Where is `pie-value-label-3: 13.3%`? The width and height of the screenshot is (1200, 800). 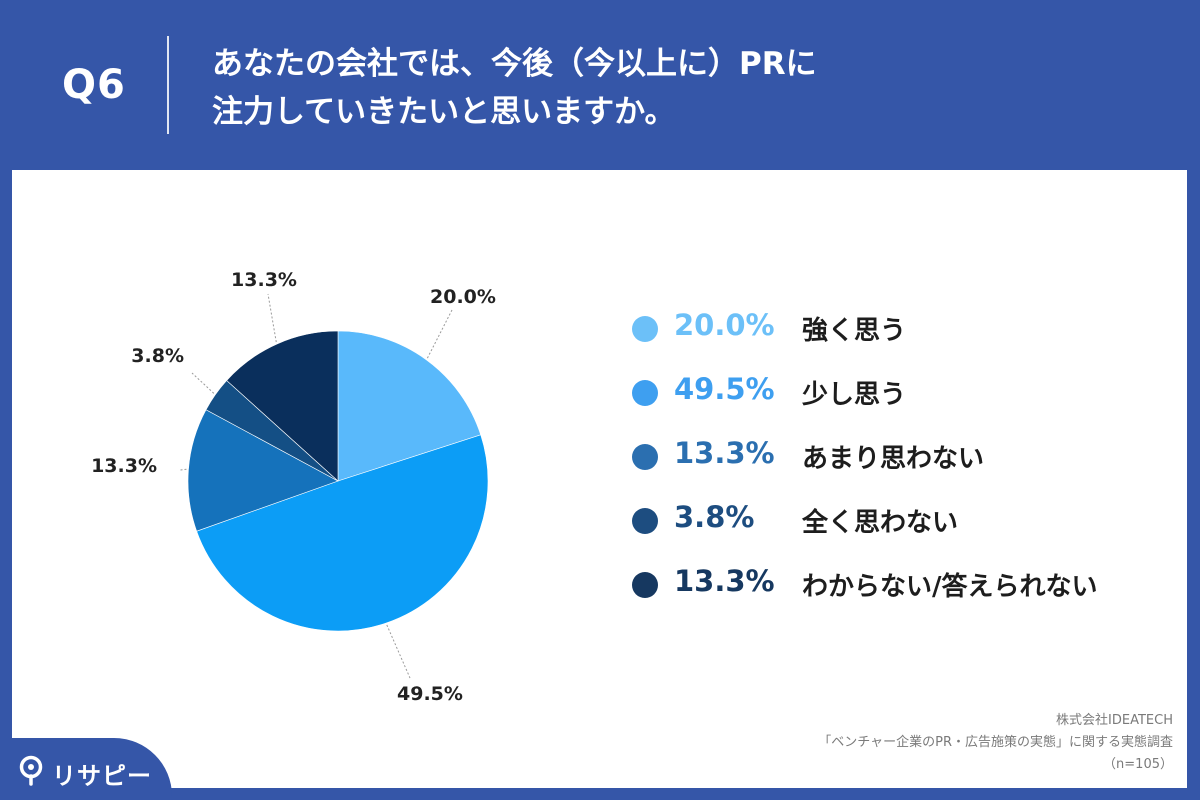 pie-value-label-3: 13.3% is located at coordinates (124, 466).